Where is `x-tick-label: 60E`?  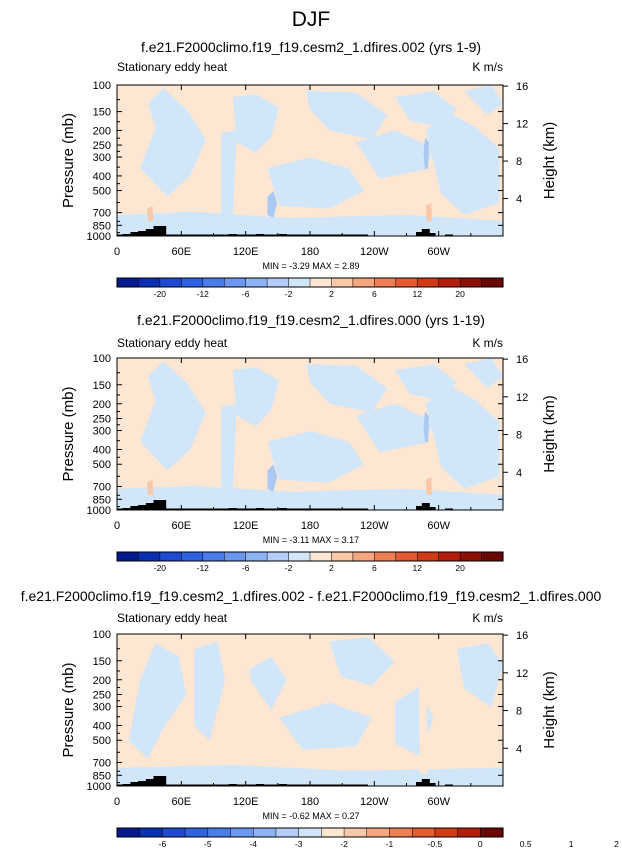 x-tick-label: 60E is located at coordinates (182, 526).